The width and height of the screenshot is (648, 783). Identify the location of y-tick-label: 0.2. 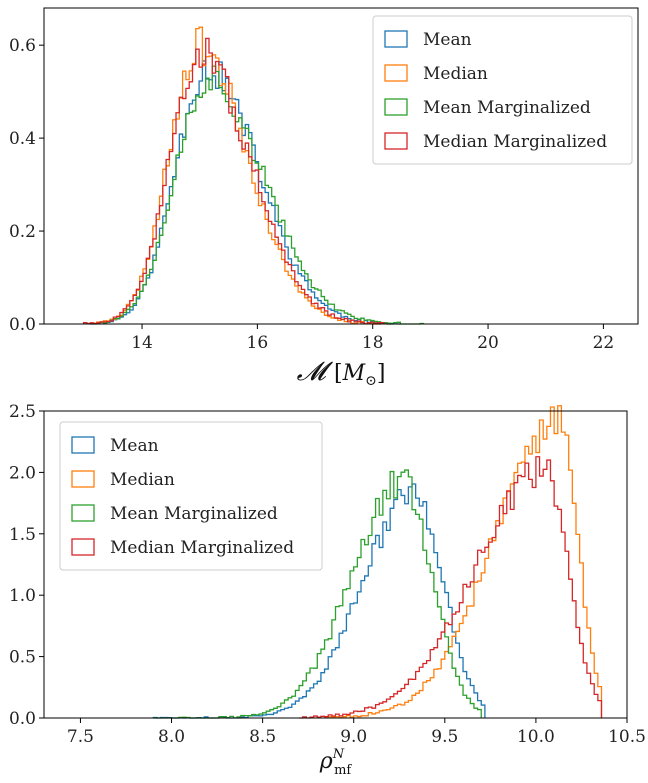
(22, 232).